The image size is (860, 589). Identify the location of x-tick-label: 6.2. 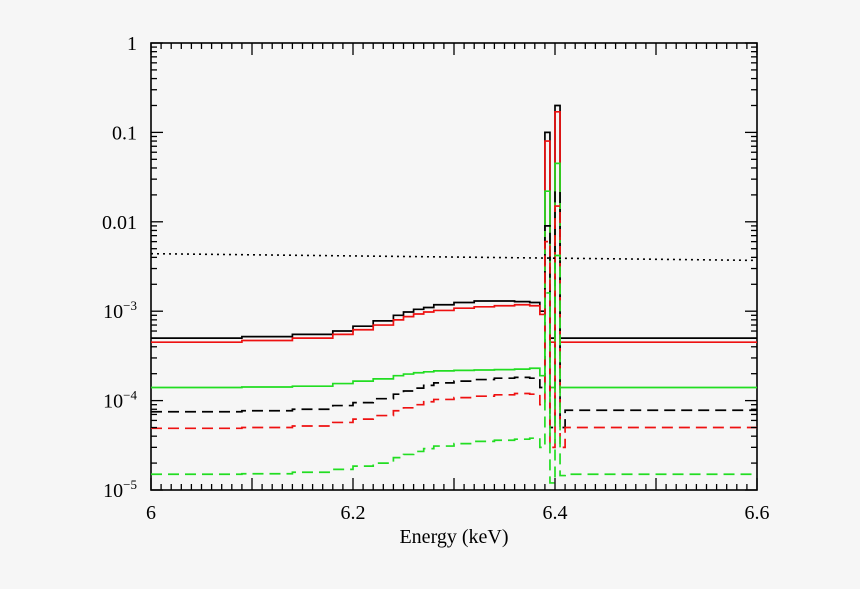
(353, 513).